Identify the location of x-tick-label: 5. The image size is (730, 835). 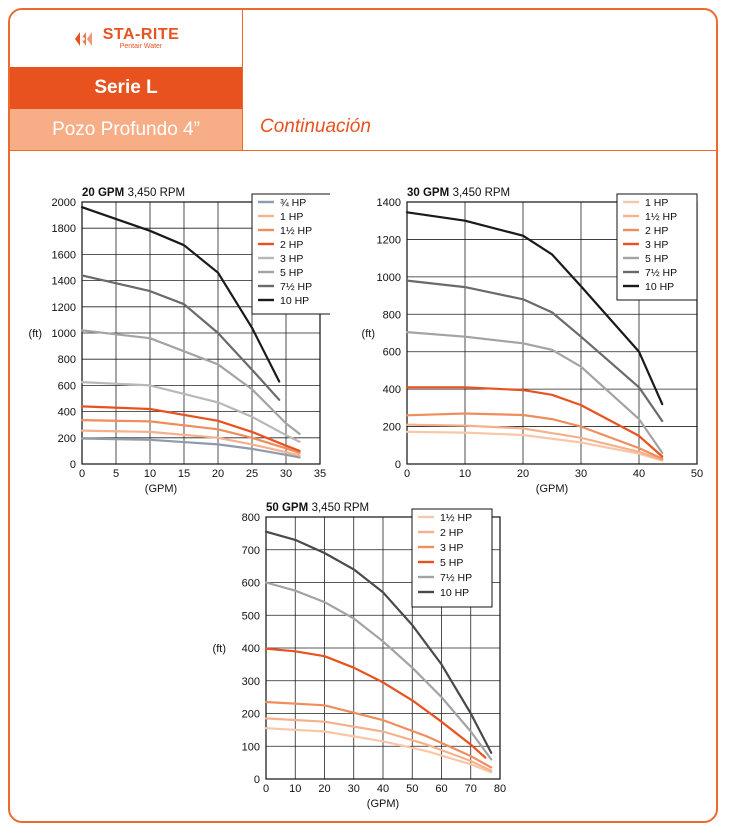
(116, 474).